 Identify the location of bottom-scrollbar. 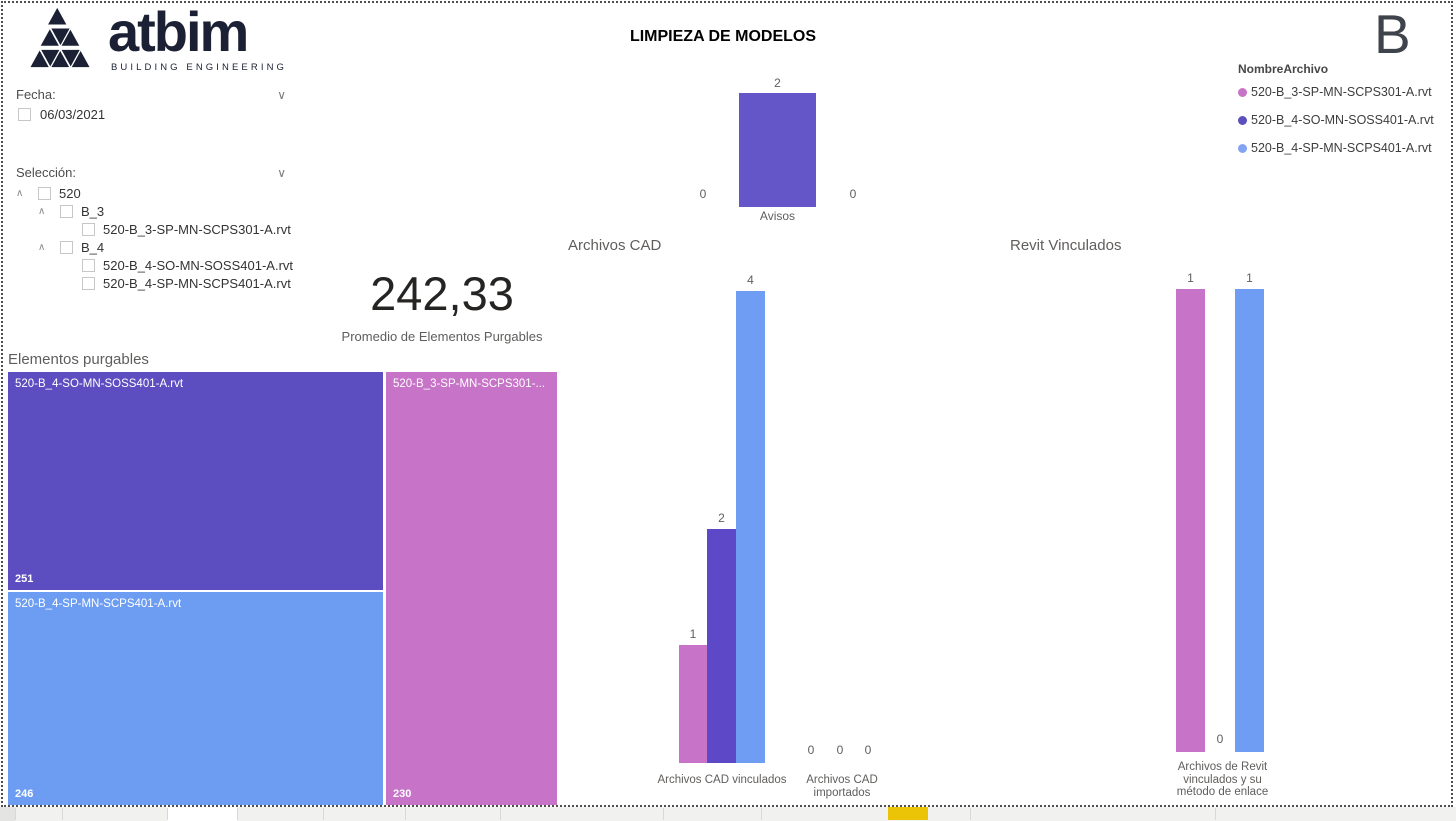
(728, 814).